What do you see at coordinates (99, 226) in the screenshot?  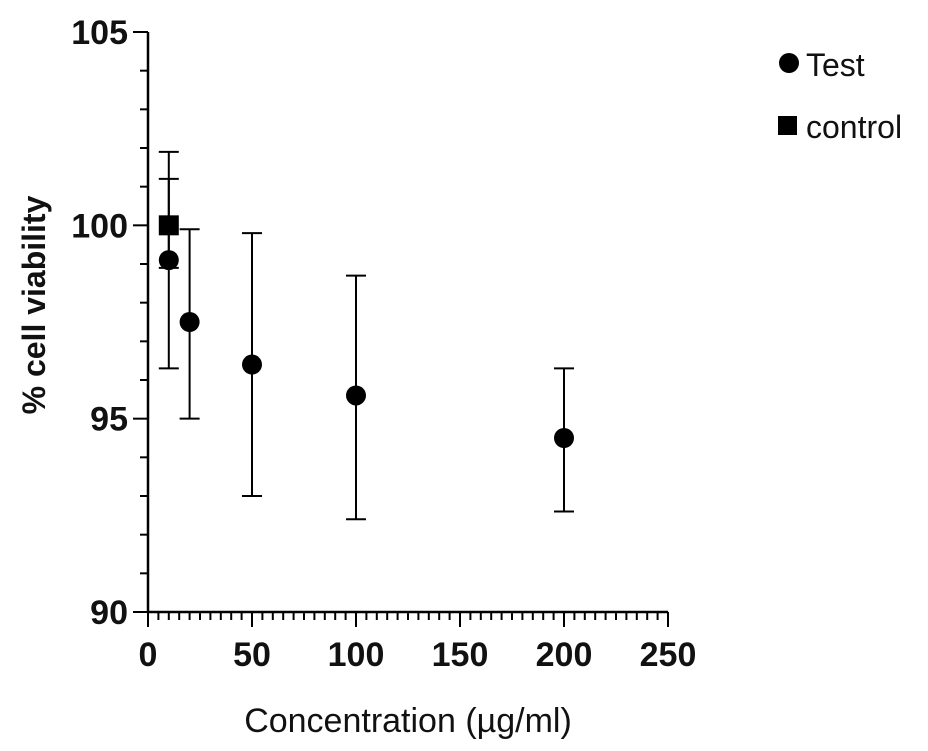 I see `y-tick-label: 100` at bounding box center [99, 226].